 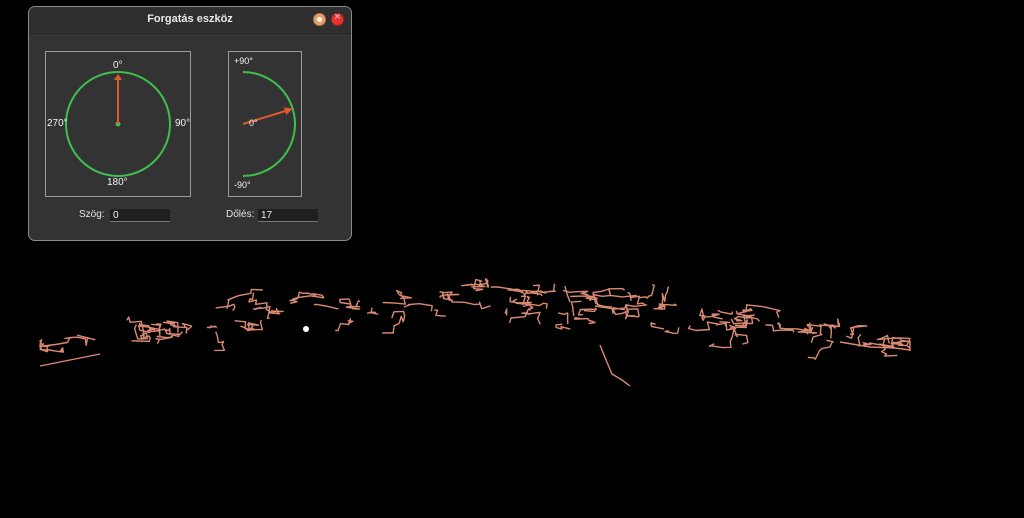 I want to click on tilt-arrow-icon, so click(x=267, y=116).